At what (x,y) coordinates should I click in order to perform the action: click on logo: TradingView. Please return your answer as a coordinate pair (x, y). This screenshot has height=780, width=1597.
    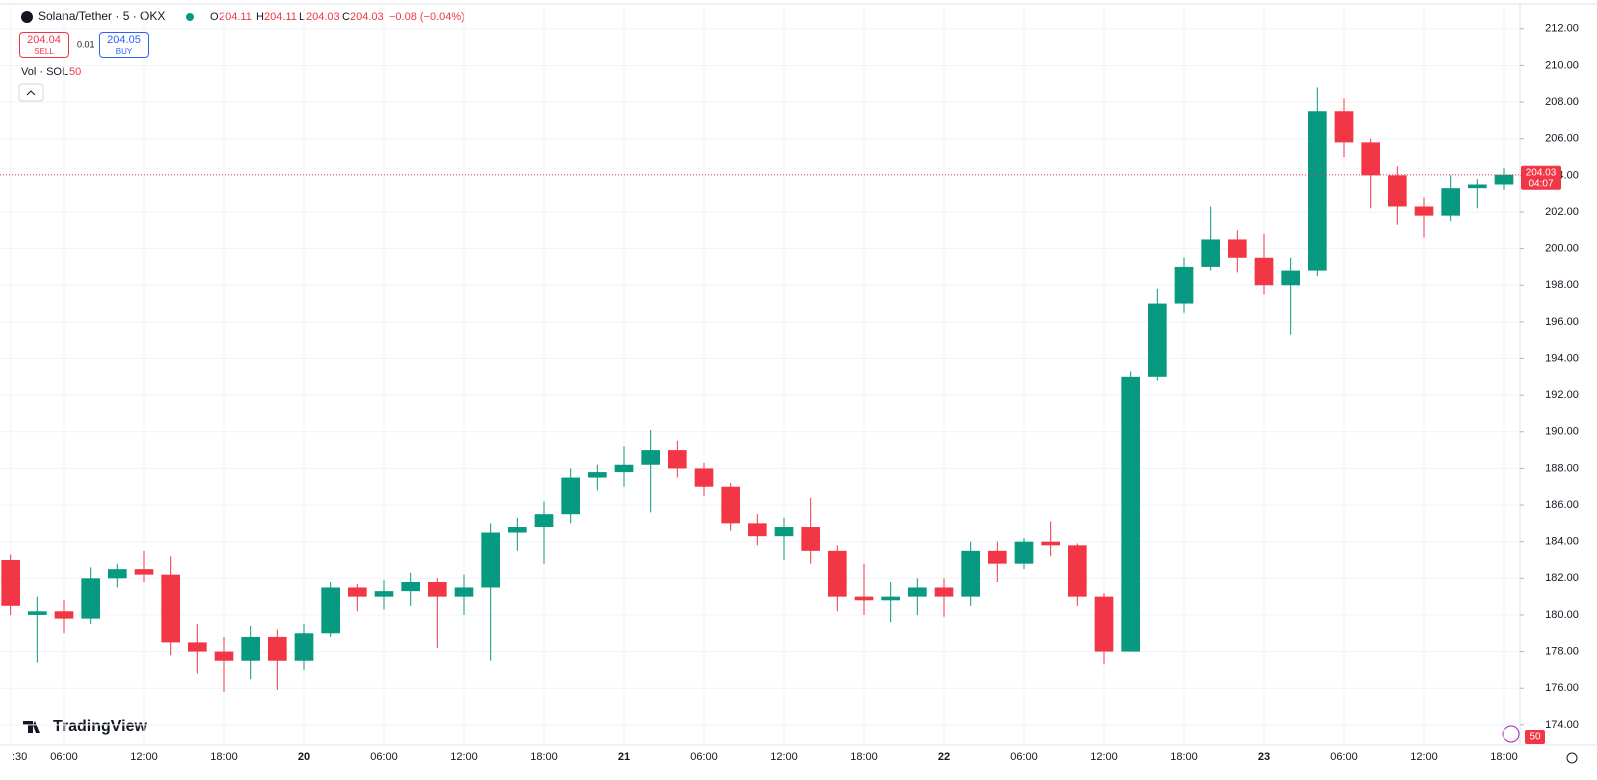
    Looking at the image, I should click on (100, 726).